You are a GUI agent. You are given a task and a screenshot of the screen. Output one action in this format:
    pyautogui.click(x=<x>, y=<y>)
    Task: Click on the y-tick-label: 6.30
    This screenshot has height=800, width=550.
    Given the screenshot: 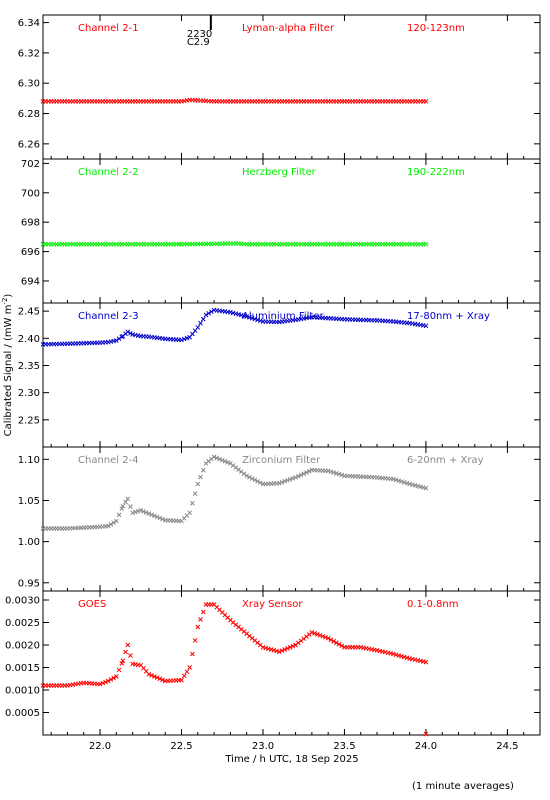 What is the action you would take?
    pyautogui.click(x=29, y=84)
    